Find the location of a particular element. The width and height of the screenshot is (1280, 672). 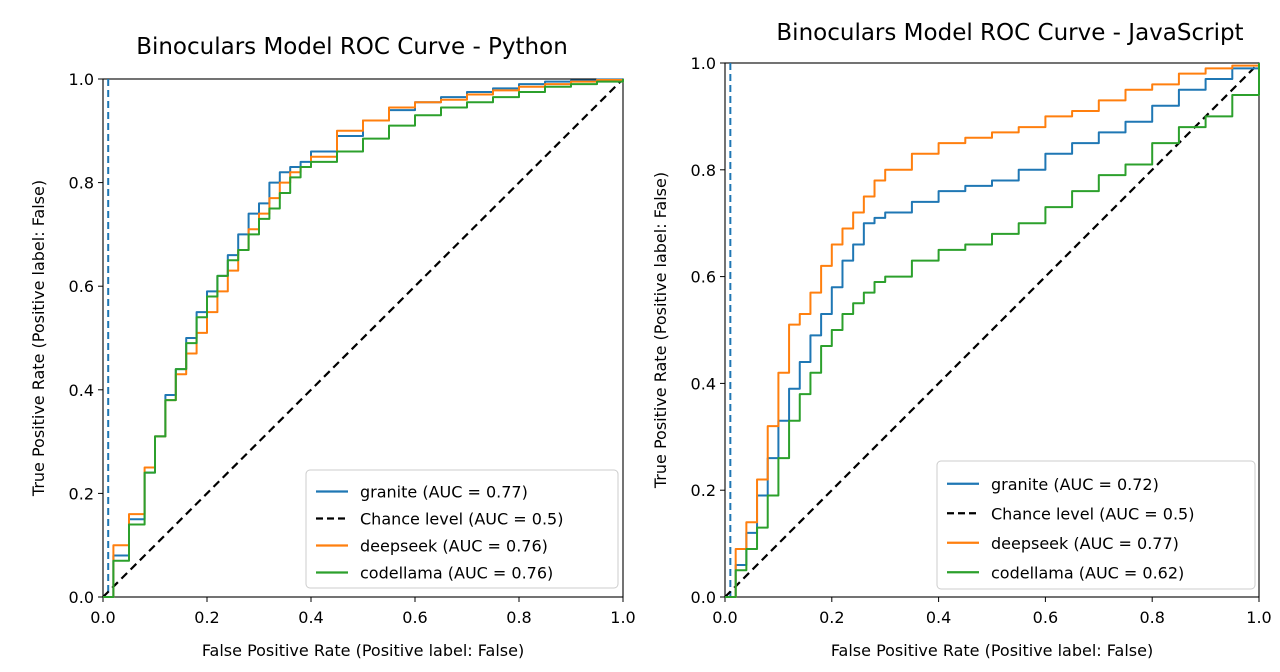

legend-entry: granite (AUC = 0.77) is located at coordinates (444, 492).